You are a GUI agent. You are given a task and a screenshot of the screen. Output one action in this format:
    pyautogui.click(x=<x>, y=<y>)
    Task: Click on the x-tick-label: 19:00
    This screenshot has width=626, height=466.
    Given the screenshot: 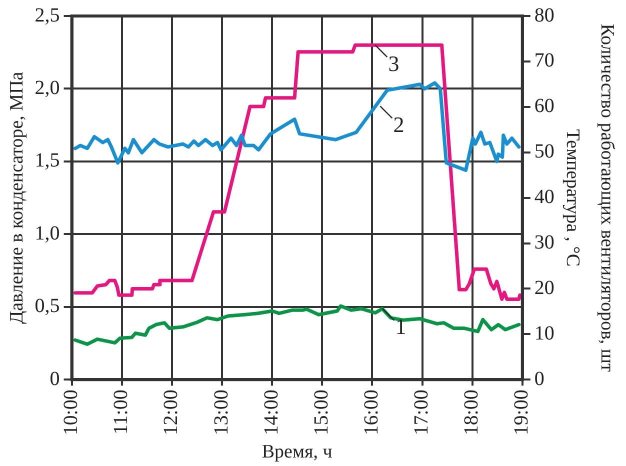 What is the action you would take?
    pyautogui.click(x=521, y=413)
    